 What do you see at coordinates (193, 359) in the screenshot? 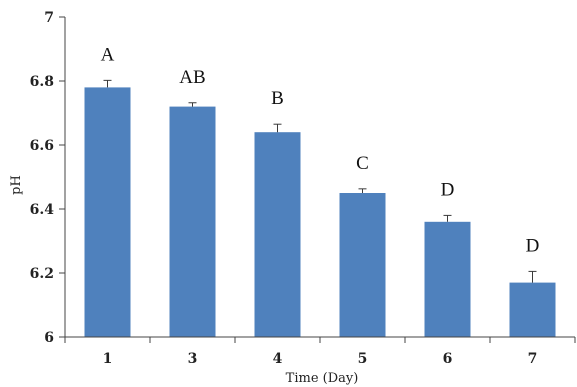
I see `x-tick-label: 3` at bounding box center [193, 359].